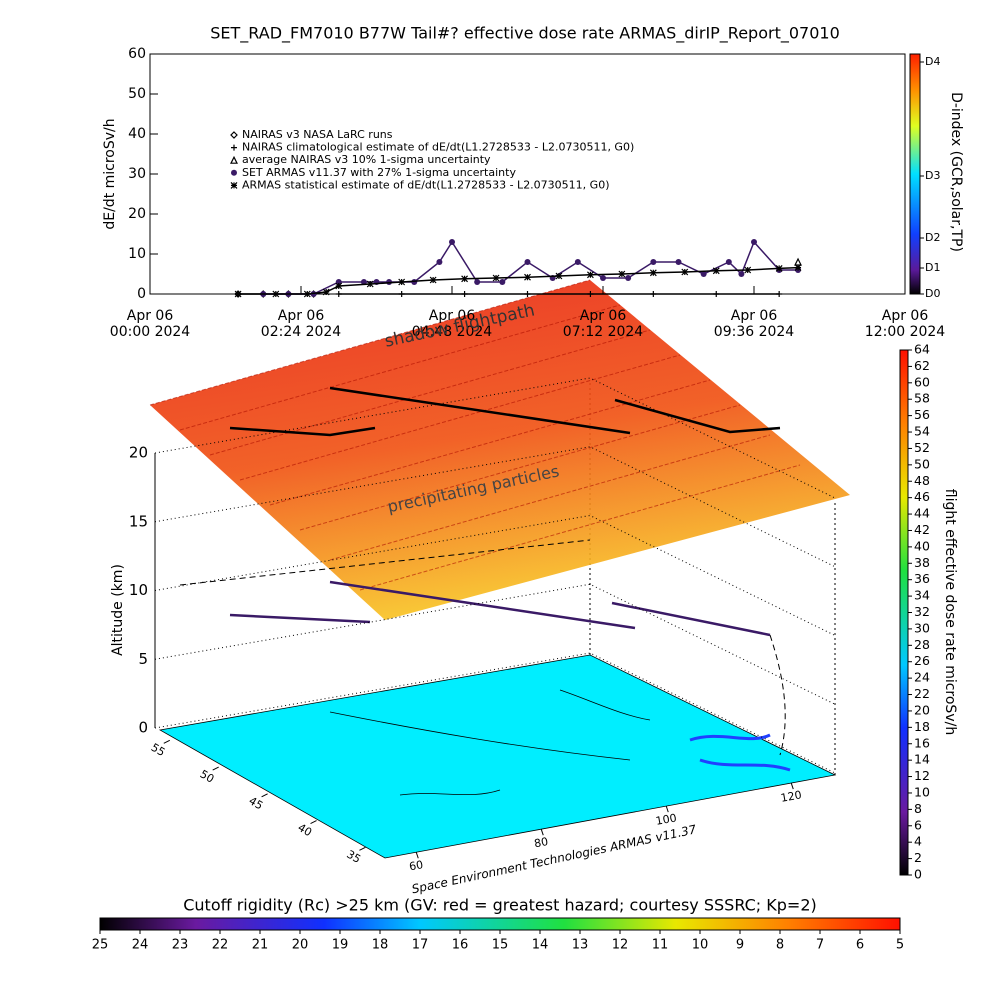  What do you see at coordinates (922, 660) in the screenshot?
I see `colorbar-tick-label: 26` at bounding box center [922, 660].